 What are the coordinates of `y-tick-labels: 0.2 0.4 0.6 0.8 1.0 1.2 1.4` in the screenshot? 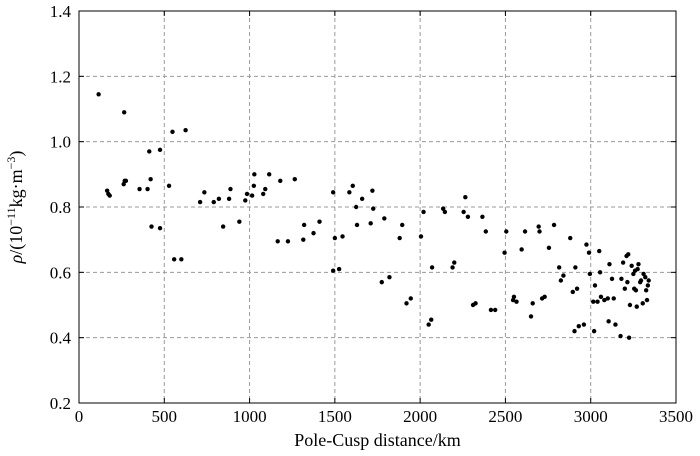 It's located at (61, 207).